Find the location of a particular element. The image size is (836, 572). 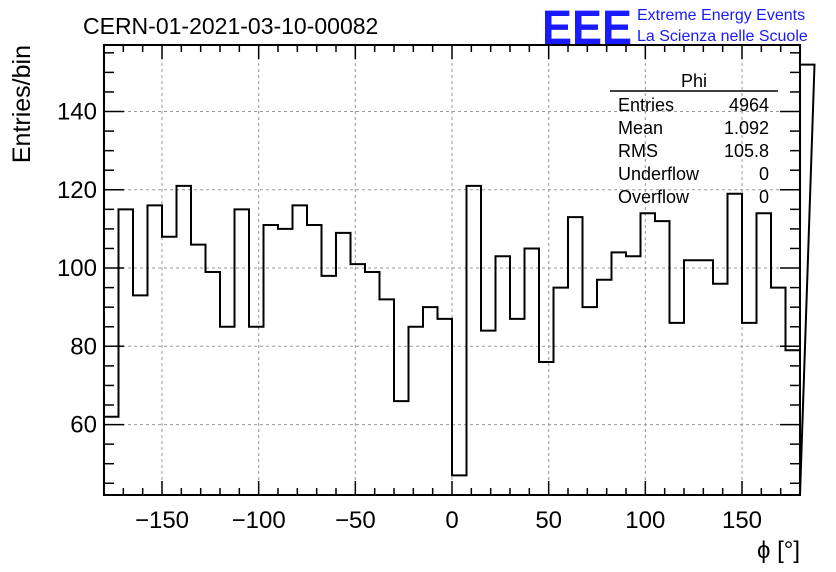

stats-title: Phi is located at coordinates (694, 81).